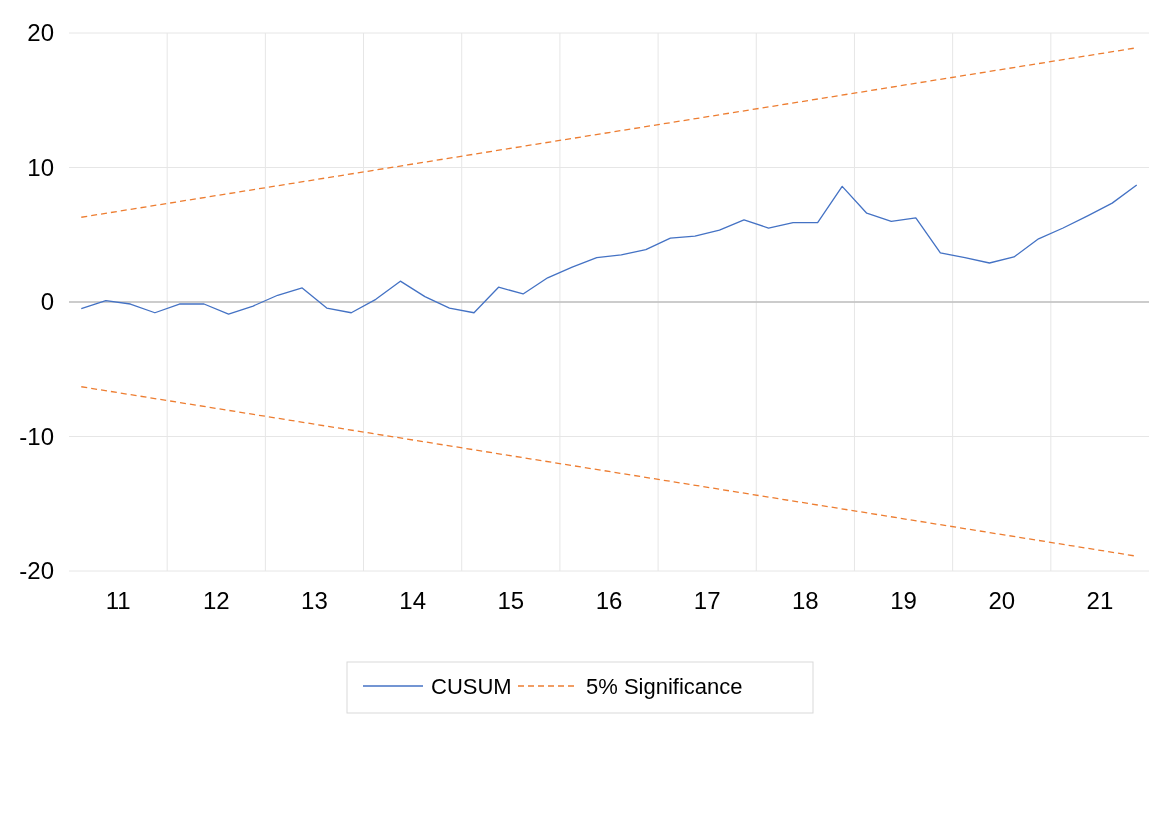  Describe the element at coordinates (314, 601) in the screenshot. I see `x-tick-label: 13` at that location.